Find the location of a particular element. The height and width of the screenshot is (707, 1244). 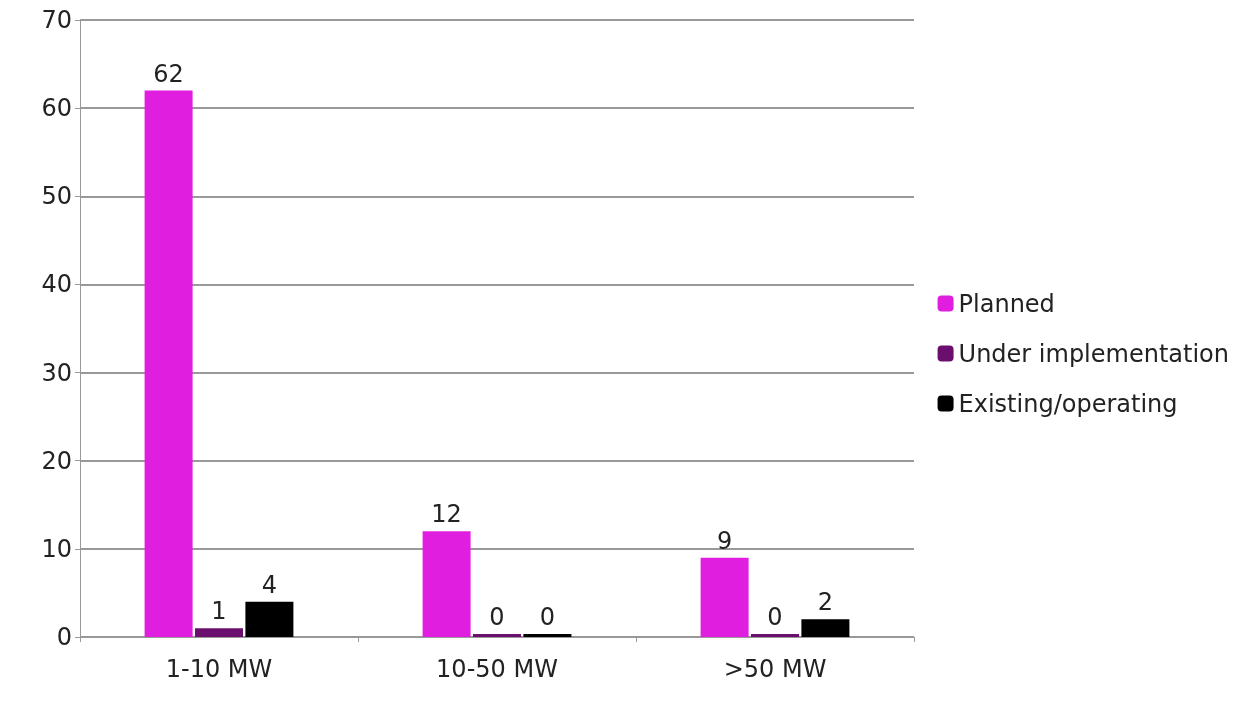

y-tick-label: 40 is located at coordinates (56, 284).